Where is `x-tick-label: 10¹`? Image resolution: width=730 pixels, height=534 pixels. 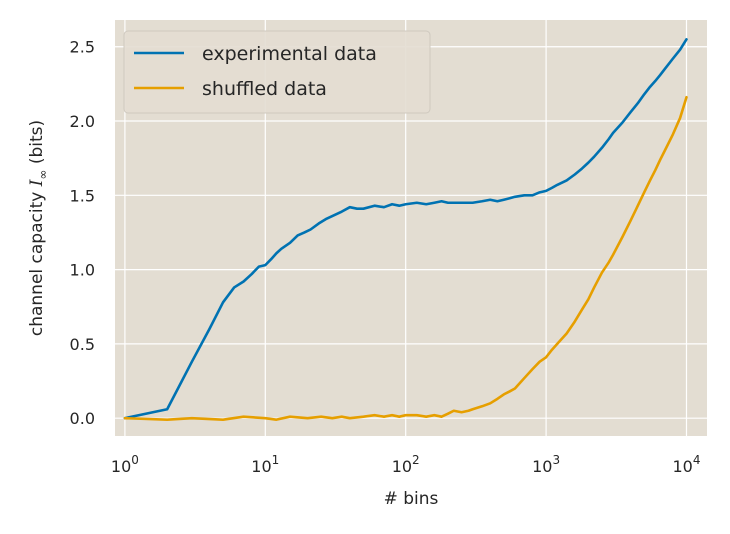
x-tick-label: 10¹ is located at coordinates (265, 464).